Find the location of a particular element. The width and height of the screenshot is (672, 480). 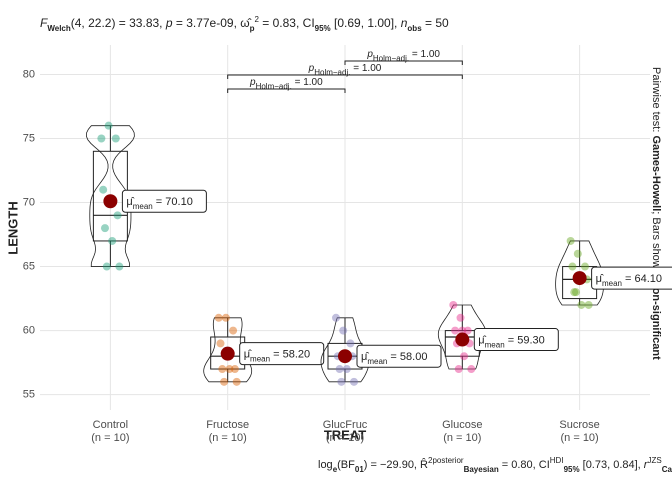

y-axis-title: LENGTH is located at coordinates (12, 227).